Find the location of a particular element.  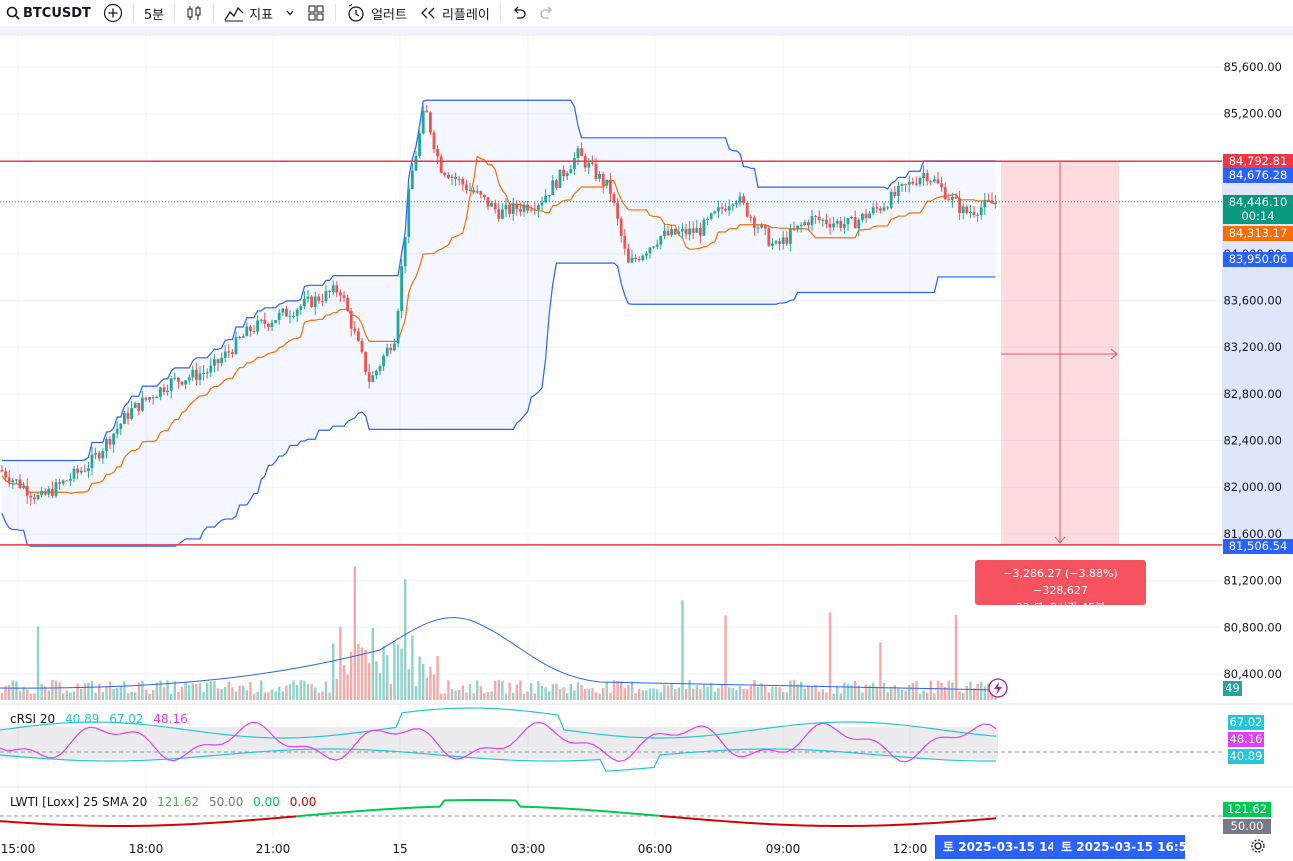

price-label-volume: 49 is located at coordinates (1232, 688).